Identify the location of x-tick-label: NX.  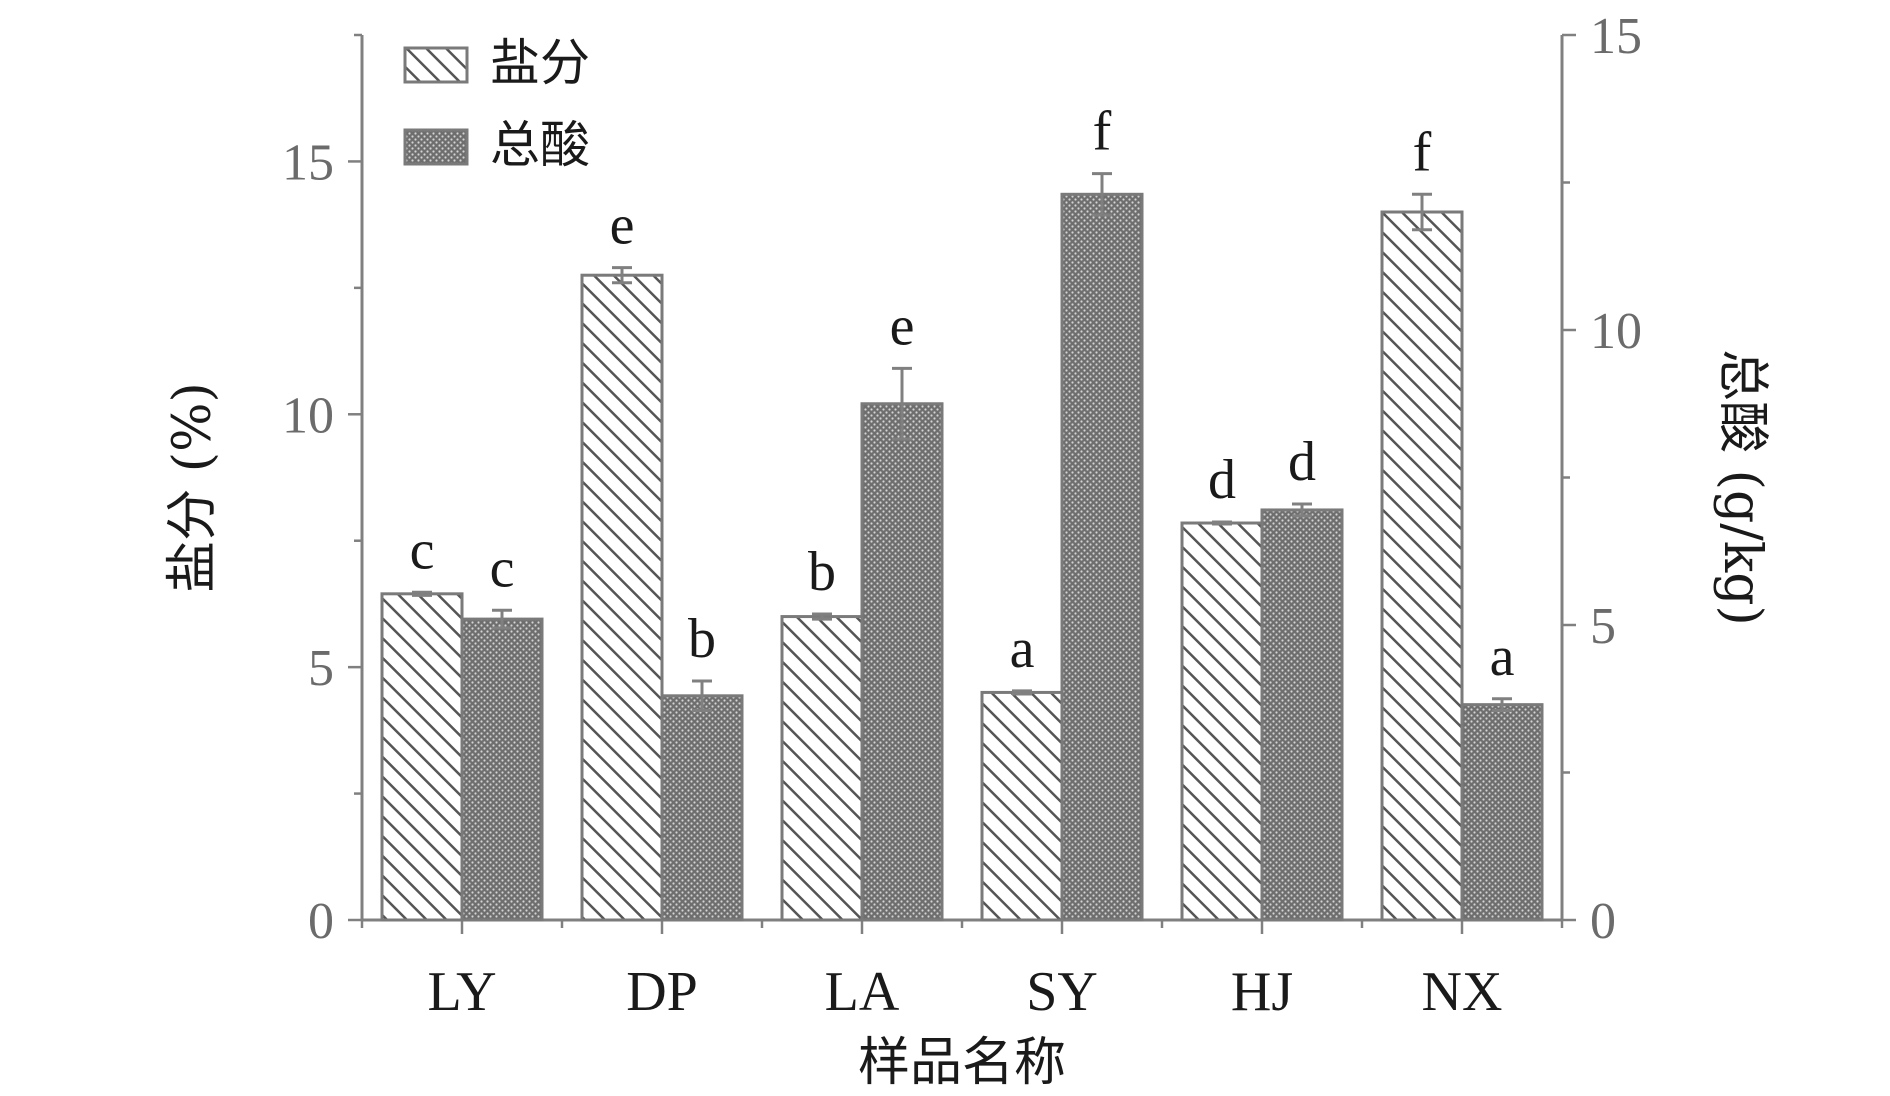
(1462, 992).